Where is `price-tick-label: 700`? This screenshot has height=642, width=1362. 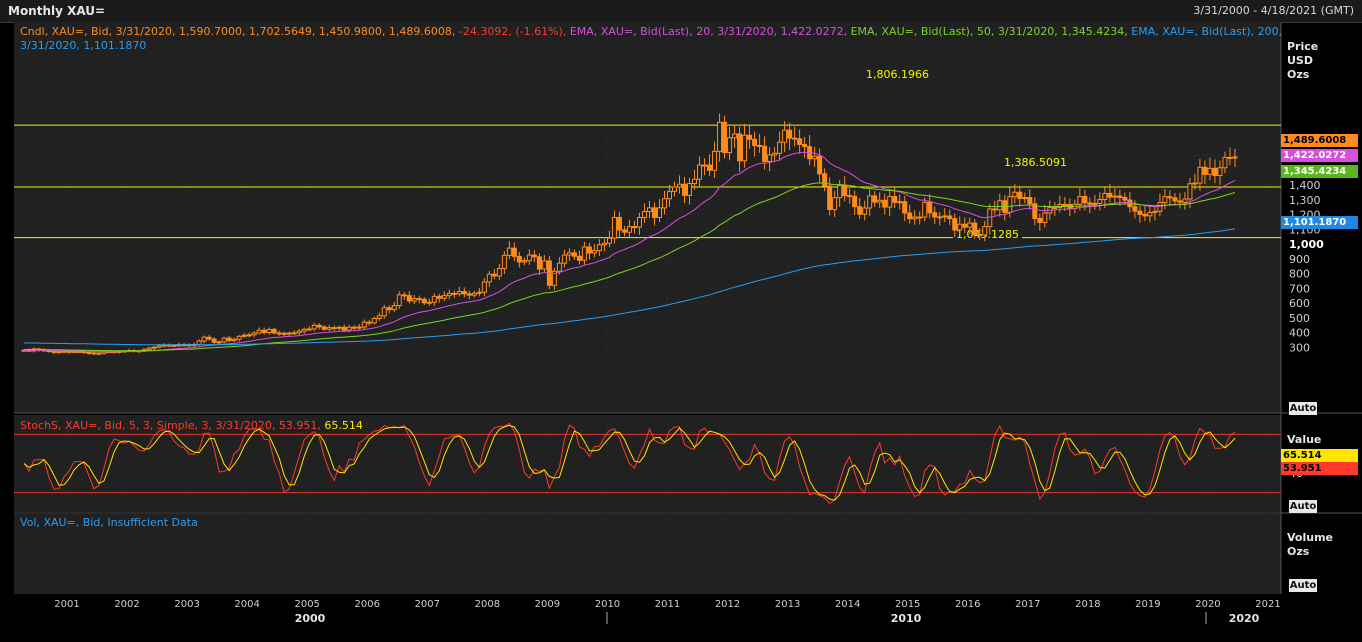
price-tick-label: 700 is located at coordinates (1299, 288).